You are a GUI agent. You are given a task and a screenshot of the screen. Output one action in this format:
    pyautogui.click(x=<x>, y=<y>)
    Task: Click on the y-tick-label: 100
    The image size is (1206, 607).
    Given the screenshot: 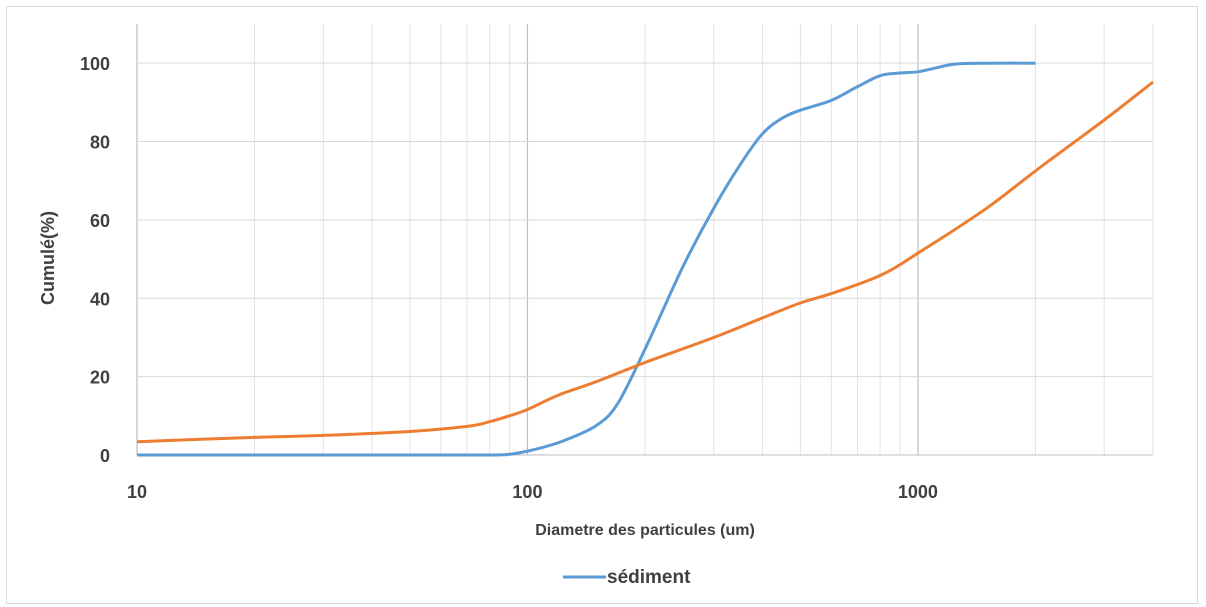 What is the action you would take?
    pyautogui.click(x=95, y=64)
    